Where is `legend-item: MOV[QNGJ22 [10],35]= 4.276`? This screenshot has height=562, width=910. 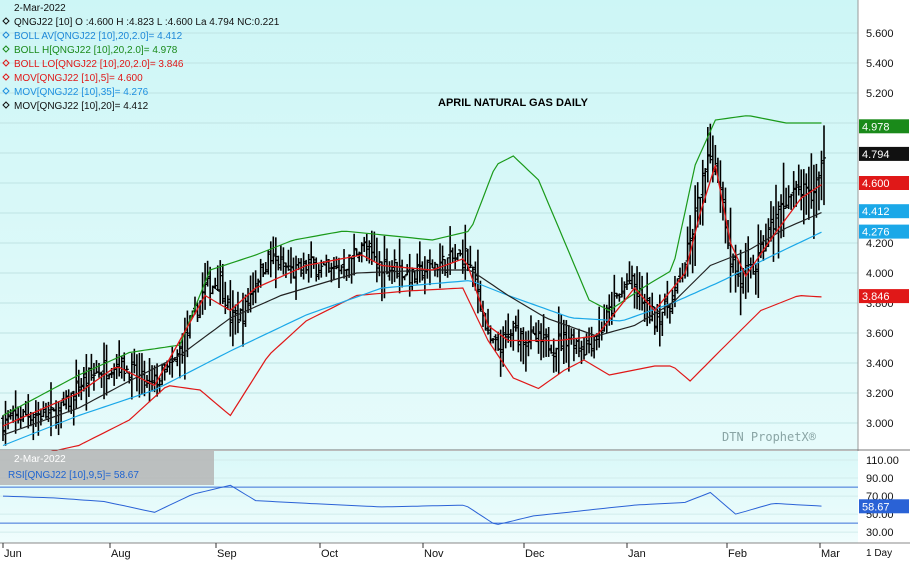
legend-item: MOV[QNGJ22 [10],35]= 4.276 is located at coordinates (75, 92).